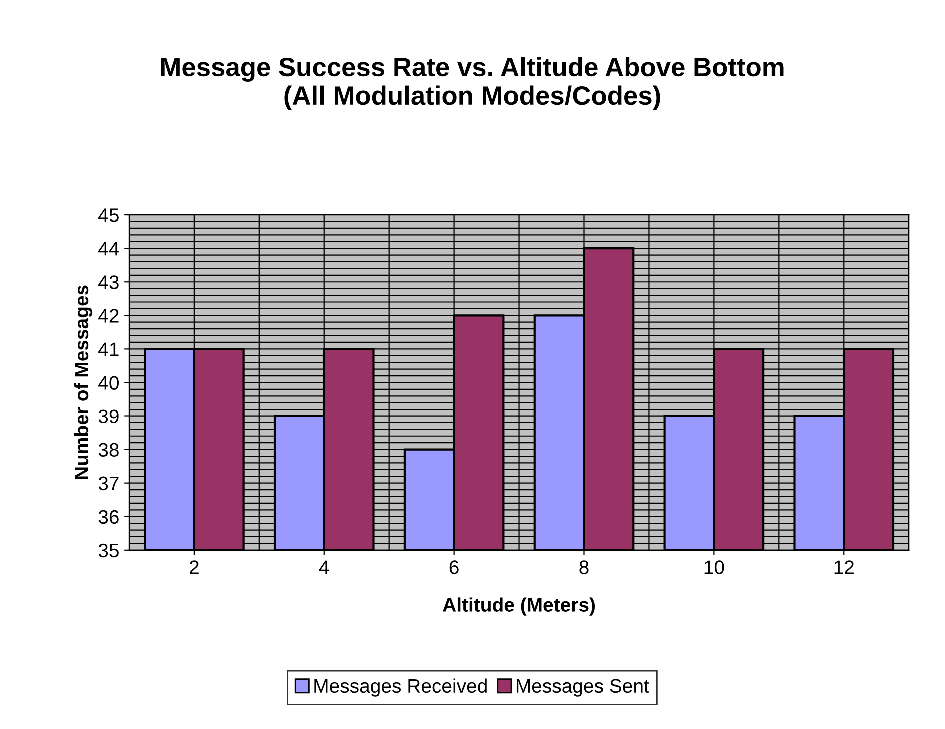  Describe the element at coordinates (108, 483) in the screenshot. I see `y-tick-label: 37` at that location.